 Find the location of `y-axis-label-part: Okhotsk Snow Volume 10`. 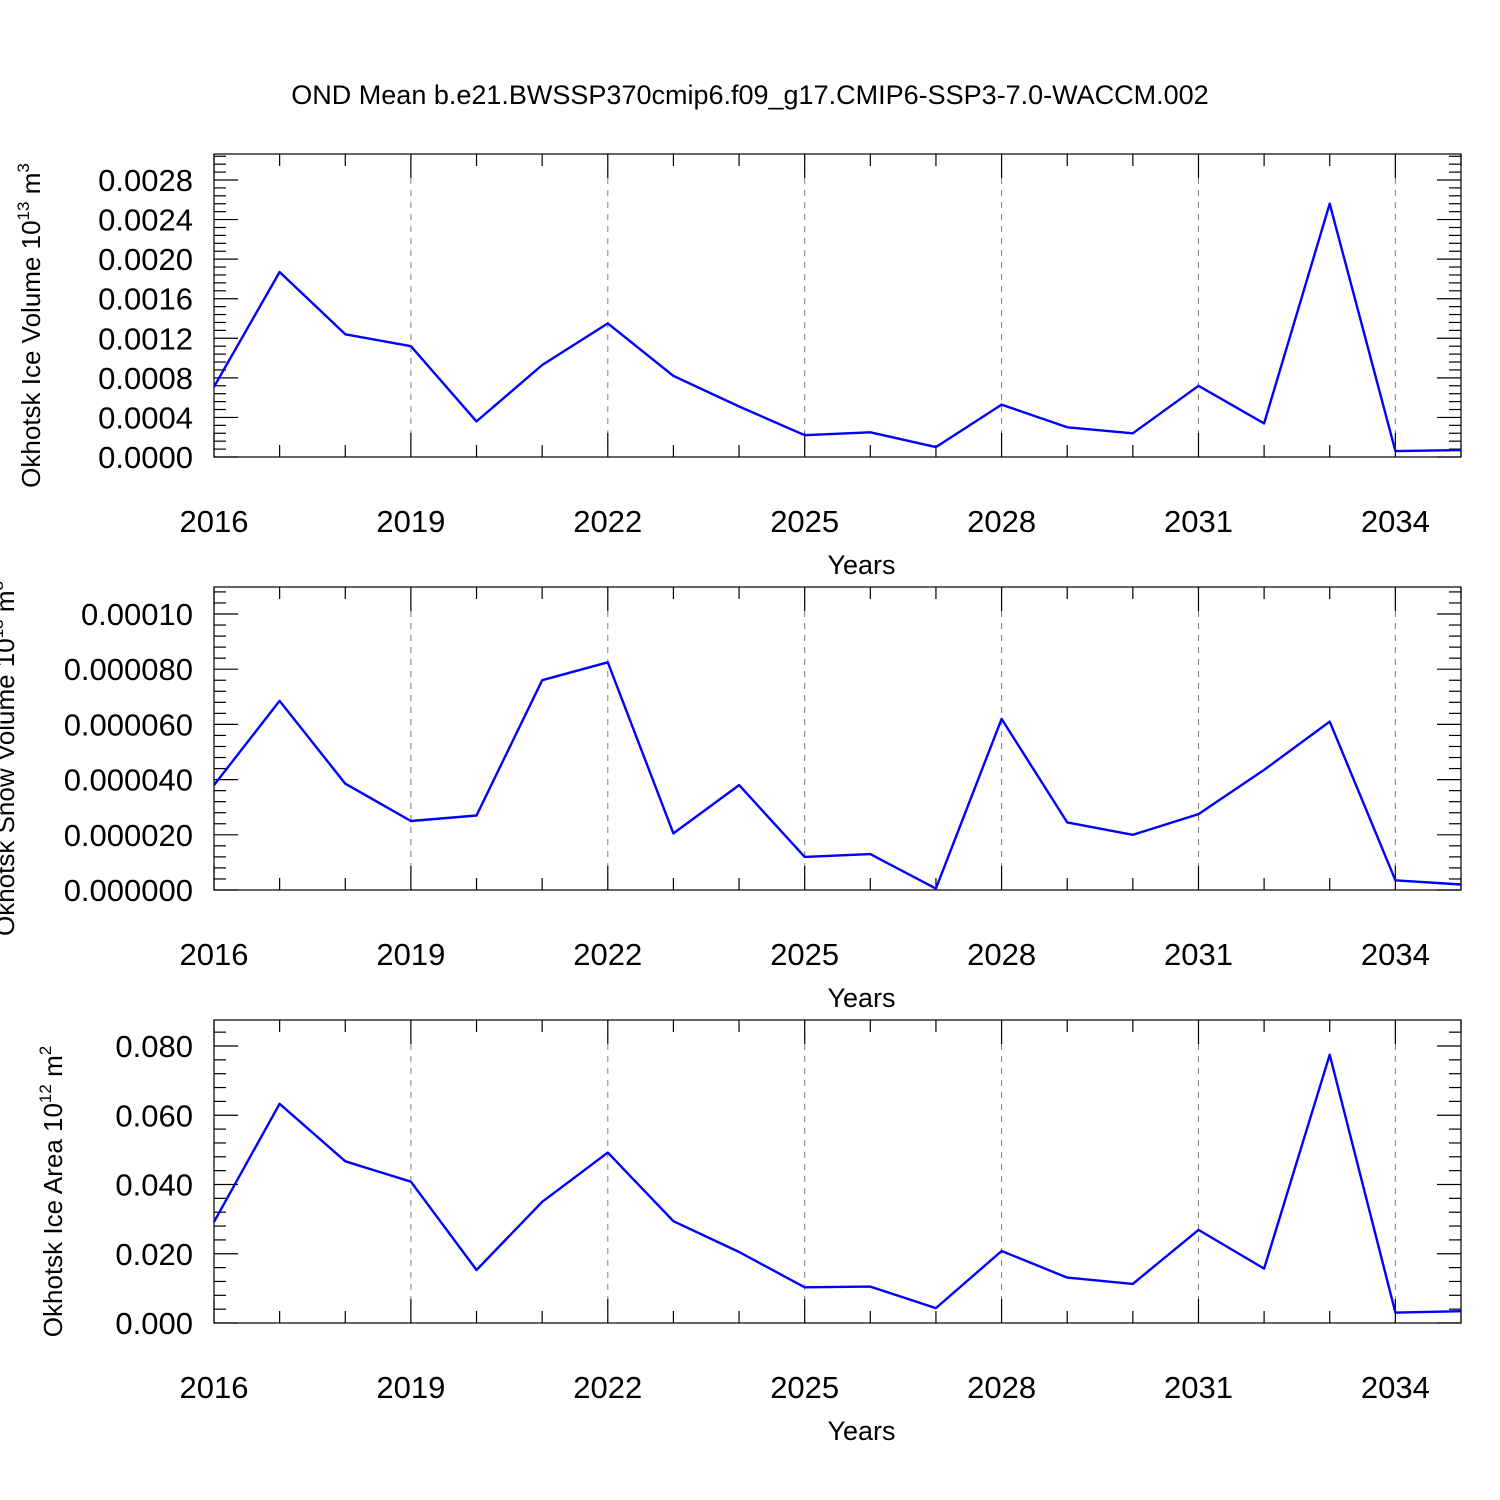

y-axis-label-part: Okhotsk Snow Volume 10 is located at coordinates (10, 787).